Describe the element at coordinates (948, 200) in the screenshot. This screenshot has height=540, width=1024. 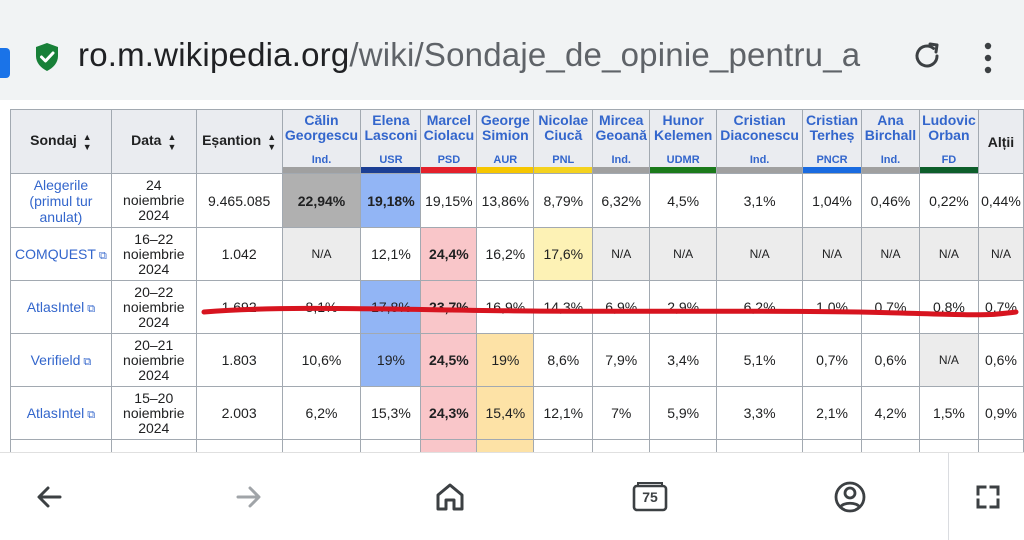
I see `poll-value: 0,22%` at that location.